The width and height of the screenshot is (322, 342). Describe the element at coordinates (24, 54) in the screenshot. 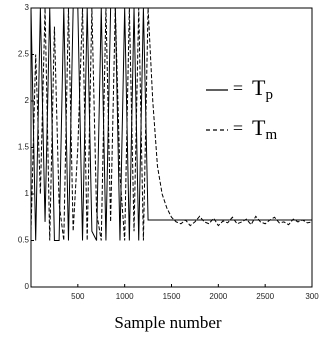

I see `y-tick-label: 2.5` at that location.